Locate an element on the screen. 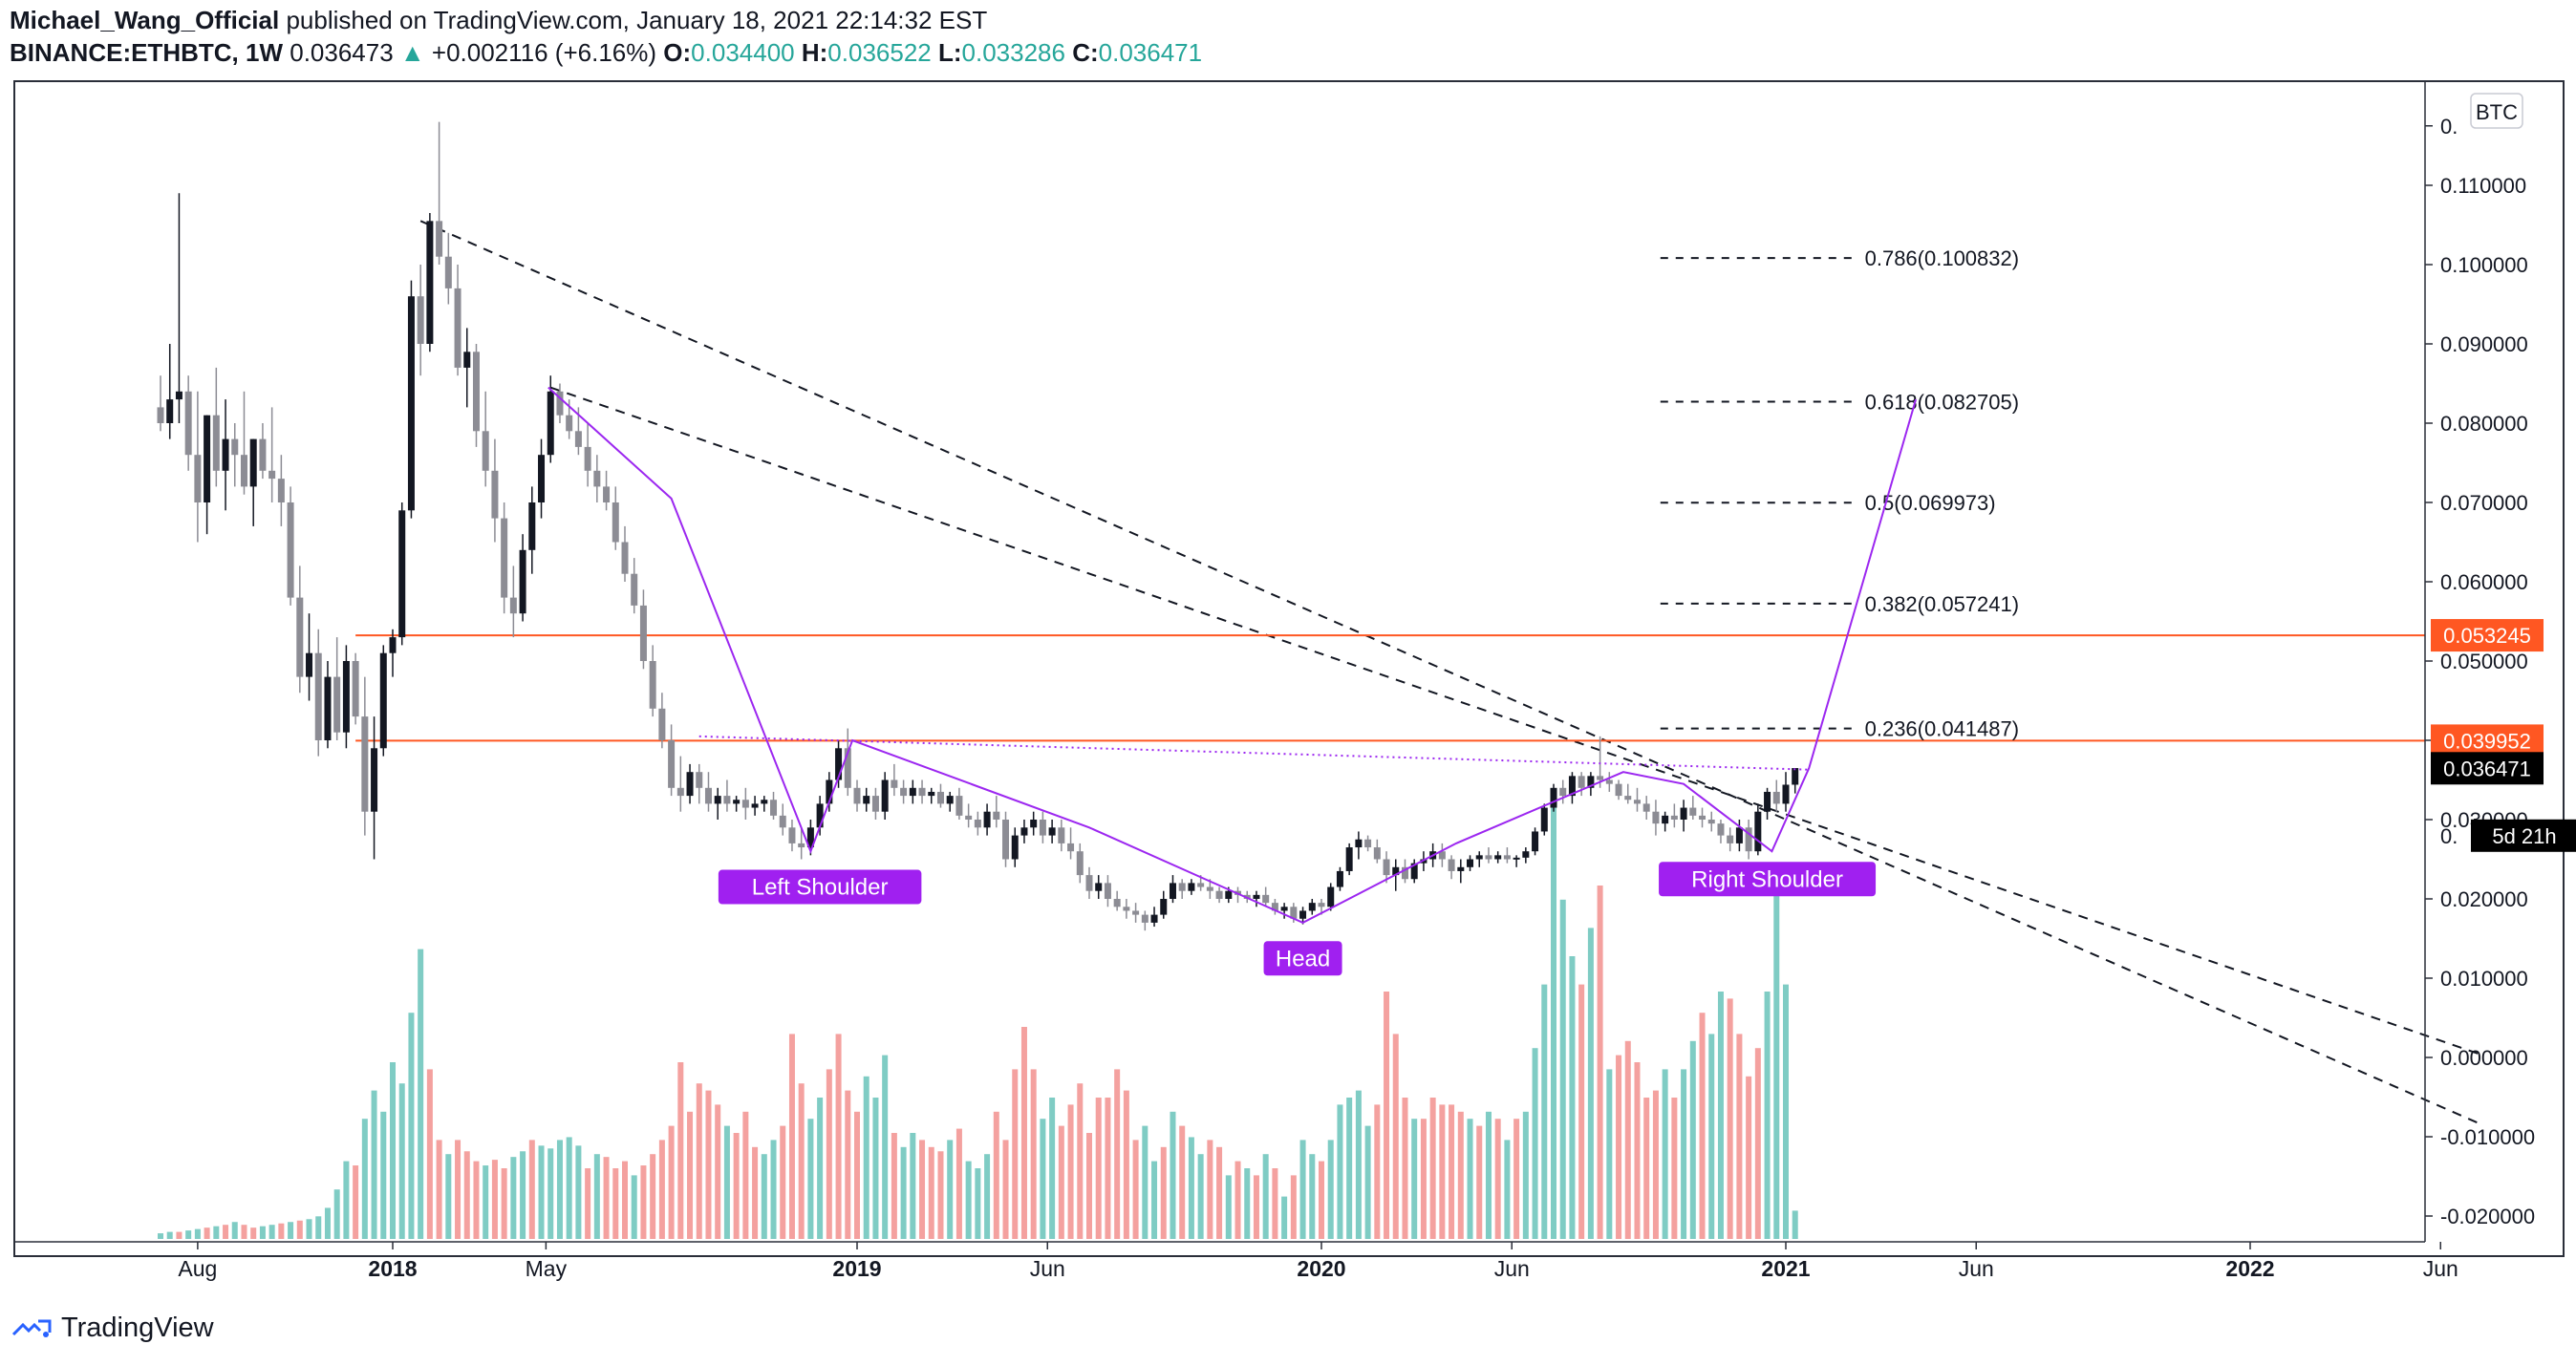 This screenshot has height=1366, width=2576. time-tick-label: 2020 is located at coordinates (1321, 1268).